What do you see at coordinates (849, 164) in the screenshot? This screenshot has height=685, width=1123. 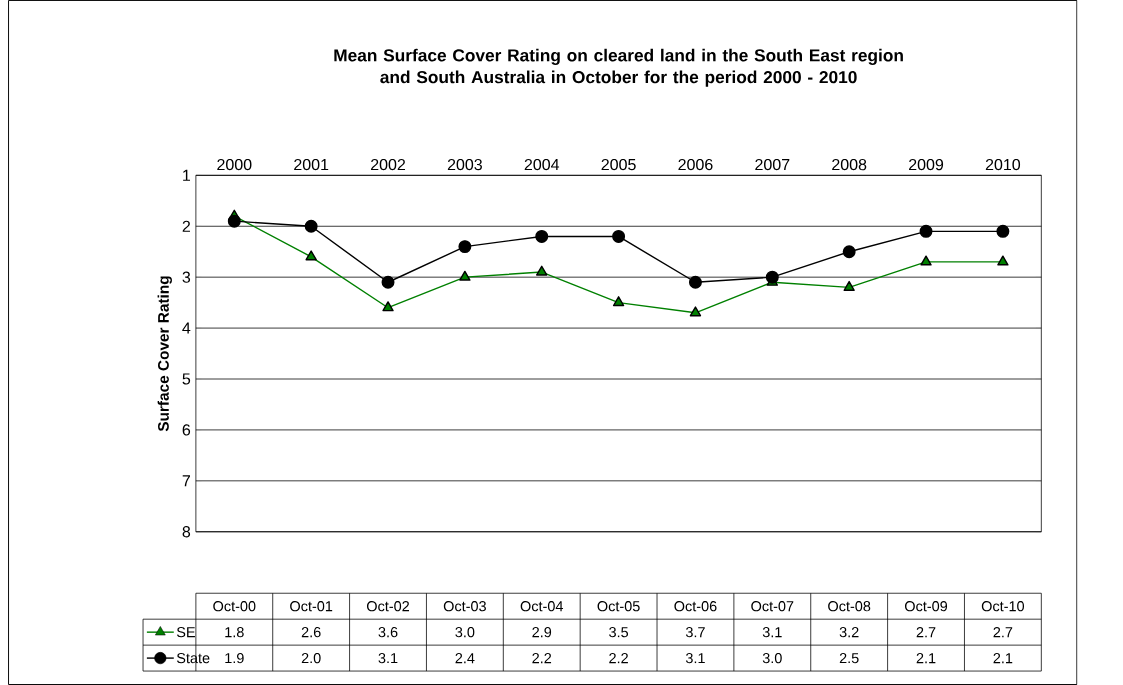 I see `x-tick-label: 2008` at bounding box center [849, 164].